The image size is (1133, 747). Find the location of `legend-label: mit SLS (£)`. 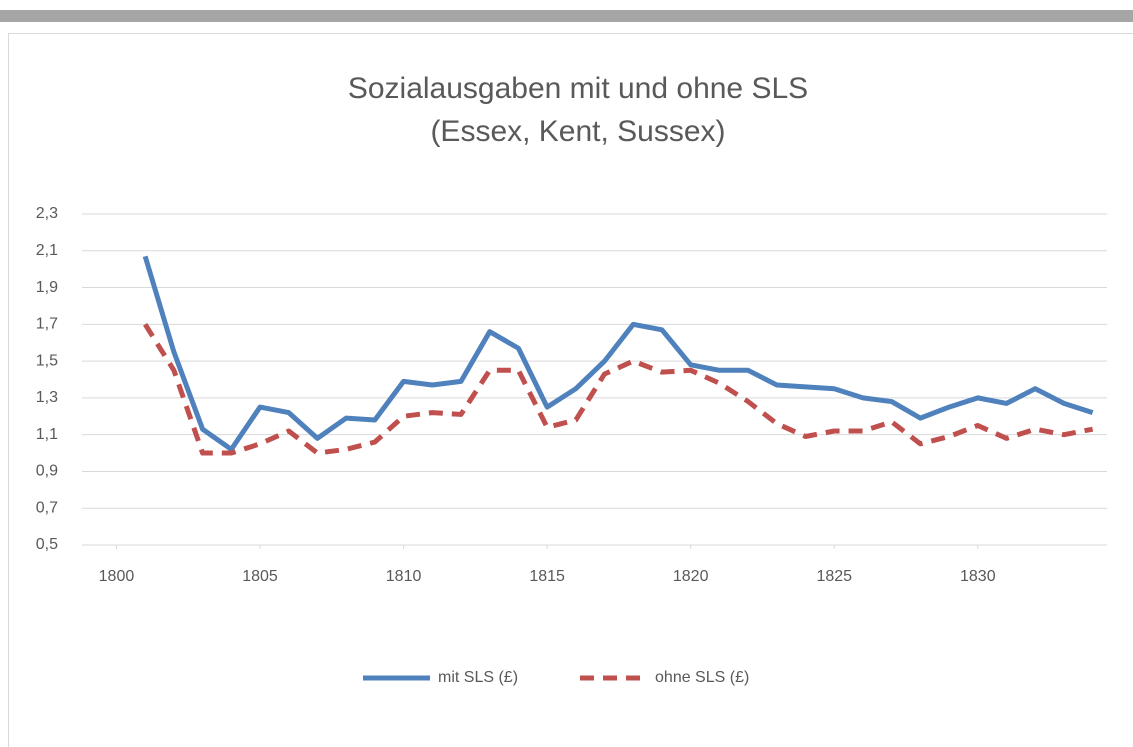

legend-label: mit SLS (£) is located at coordinates (478, 677).